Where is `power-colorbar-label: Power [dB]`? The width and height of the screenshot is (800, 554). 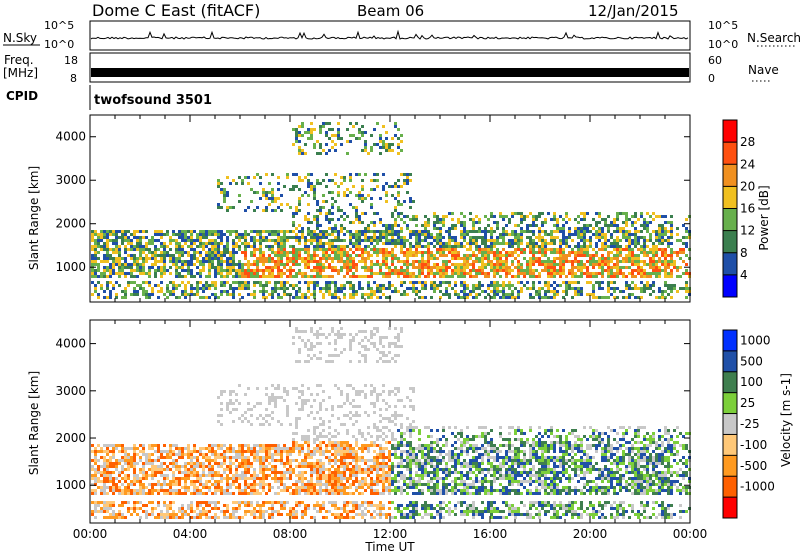 power-colorbar-label: Power [dB] is located at coordinates (764, 217).